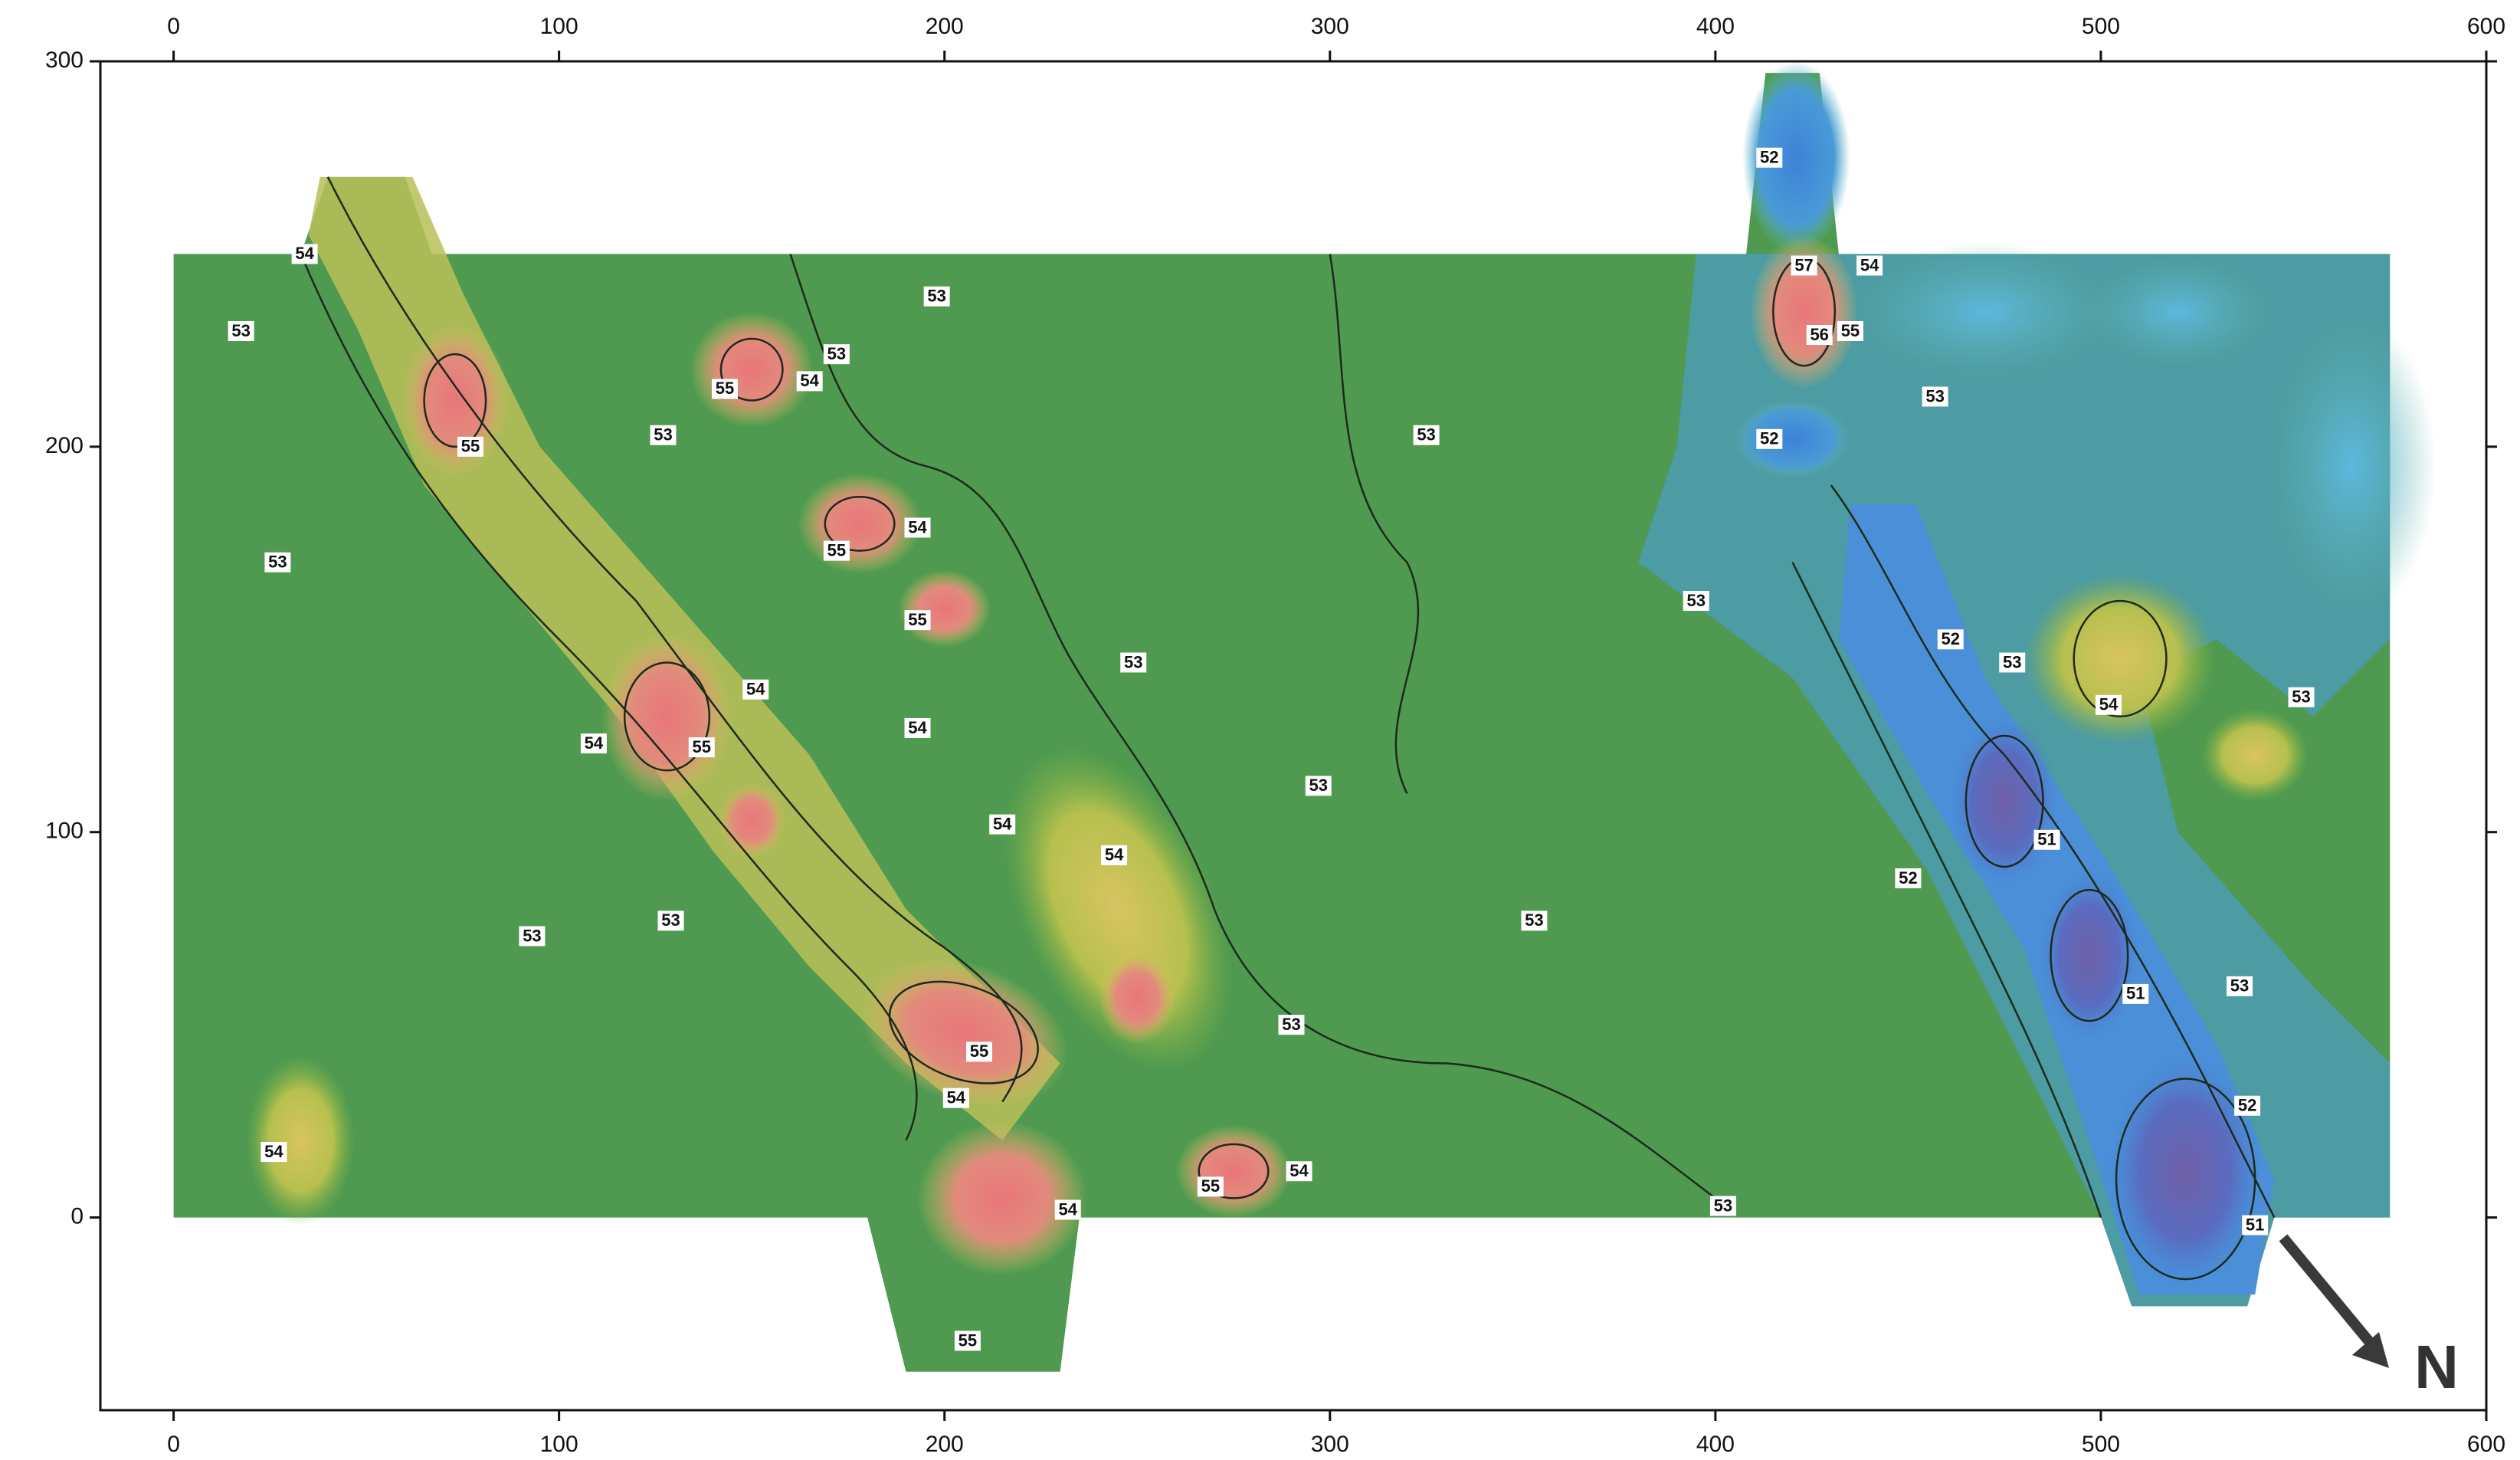 The height and width of the screenshot is (1460, 2520). I want to click on contour-label-text: 56, so click(1819, 334).